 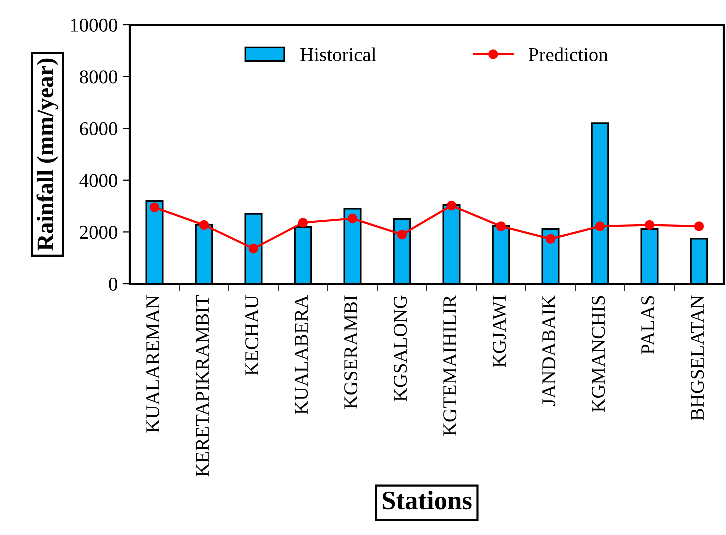 I want to click on x-tick-label: KGTEMAIHILIR, so click(x=450, y=365).